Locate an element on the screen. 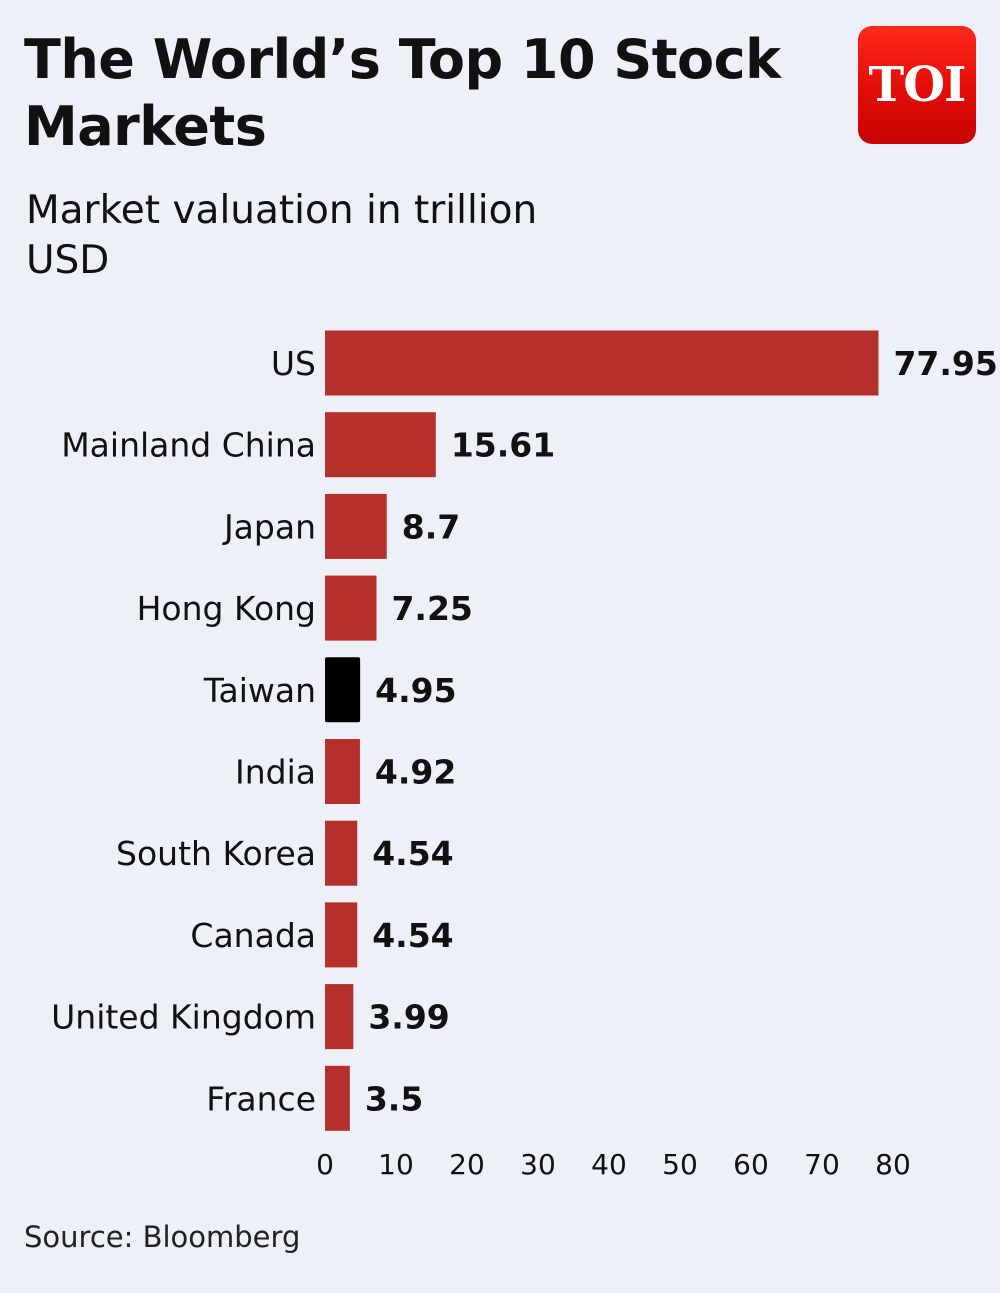  category-label-canada: Canada is located at coordinates (253, 935).